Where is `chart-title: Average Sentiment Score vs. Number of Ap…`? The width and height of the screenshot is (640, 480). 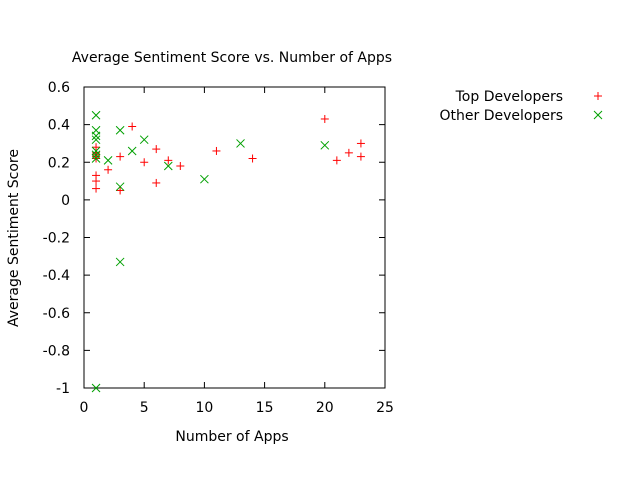
chart-title: Average Sentiment Score vs. Number of Ap… is located at coordinates (232, 58).